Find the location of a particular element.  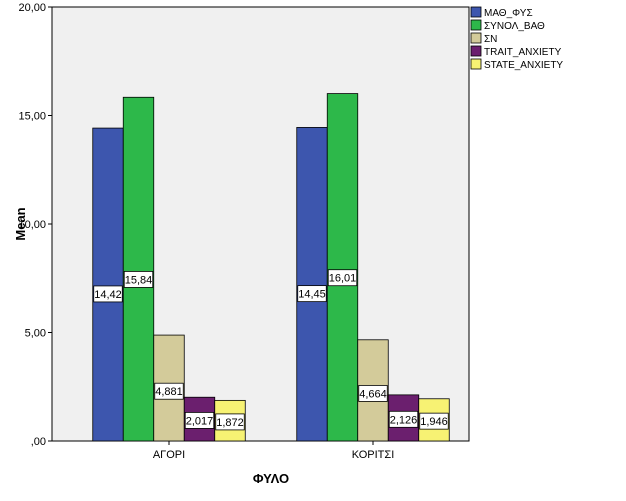

bar-συνολ_βαθ-1 is located at coordinates (342, 267).